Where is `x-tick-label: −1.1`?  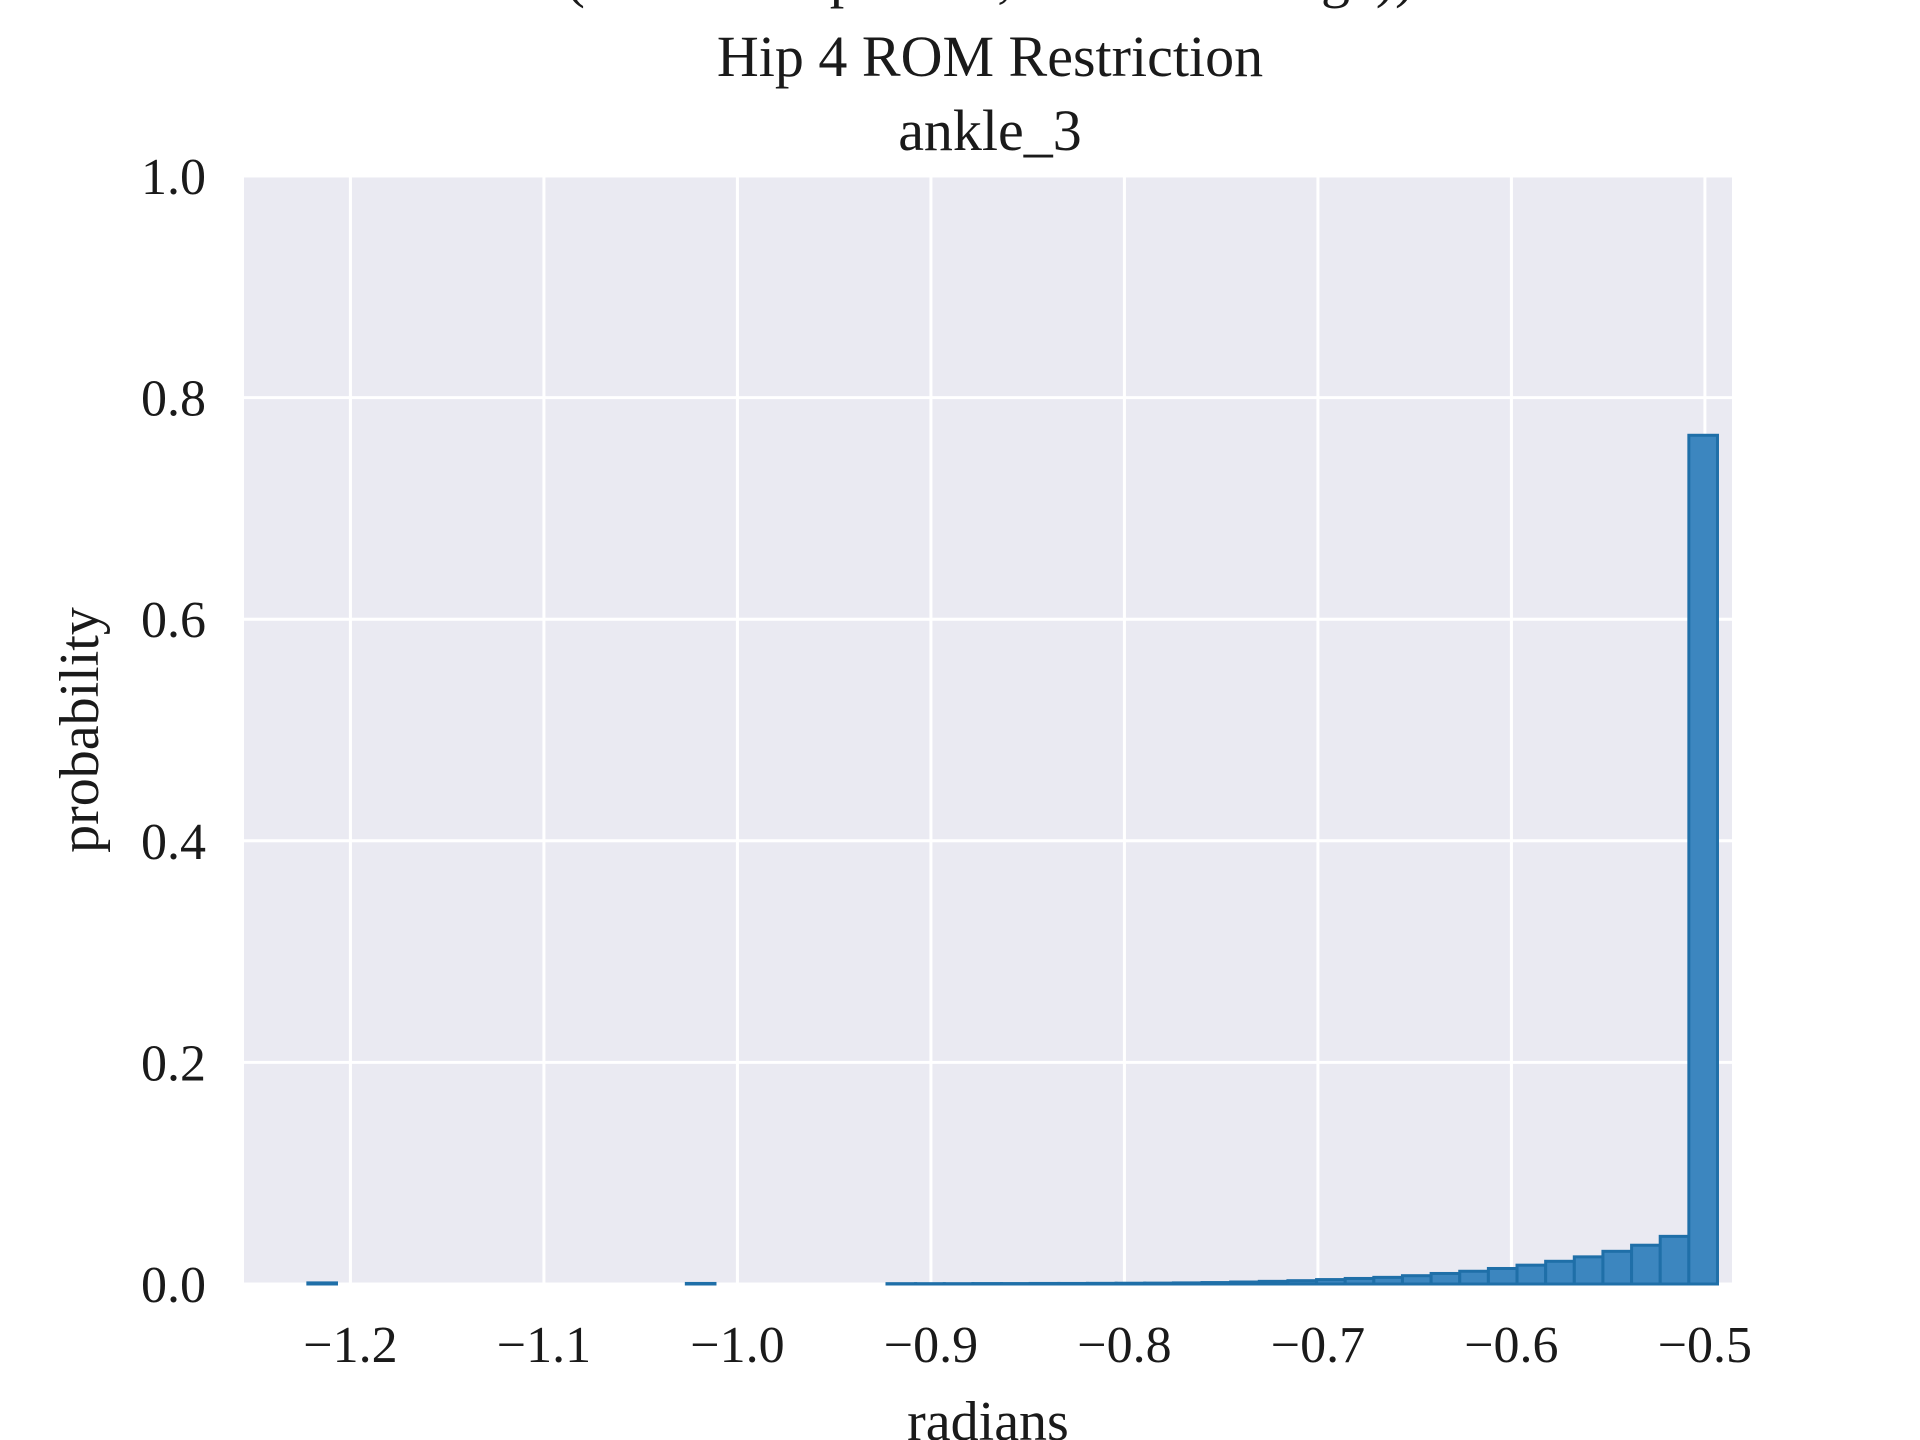
x-tick-label: −1.1 is located at coordinates (544, 1345).